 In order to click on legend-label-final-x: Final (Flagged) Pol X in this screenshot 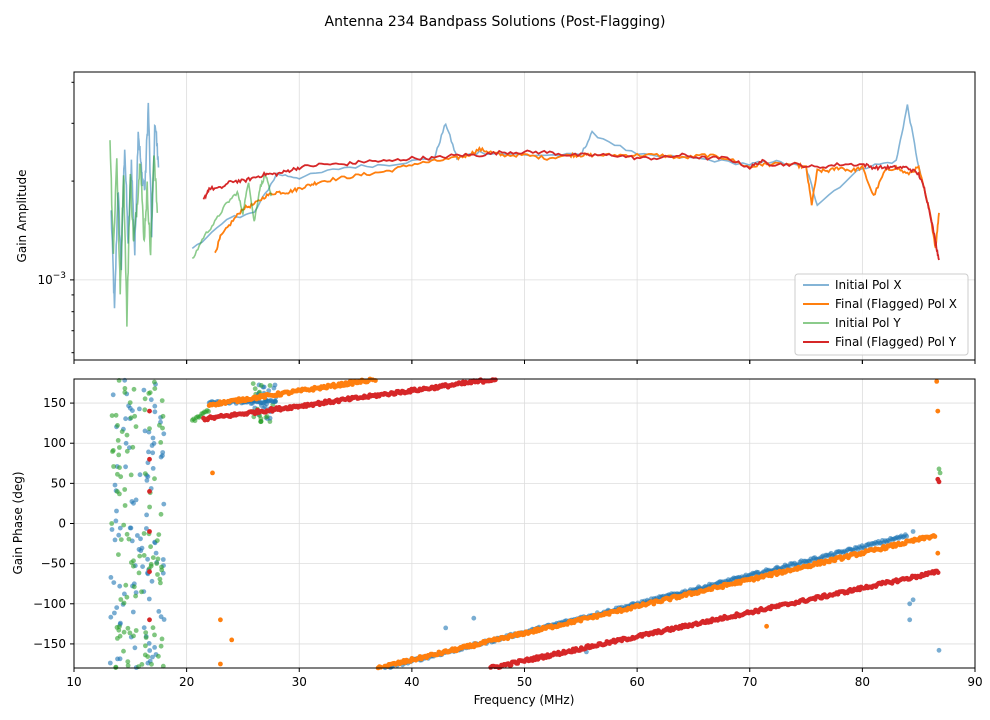, I will do `click(896, 304)`.